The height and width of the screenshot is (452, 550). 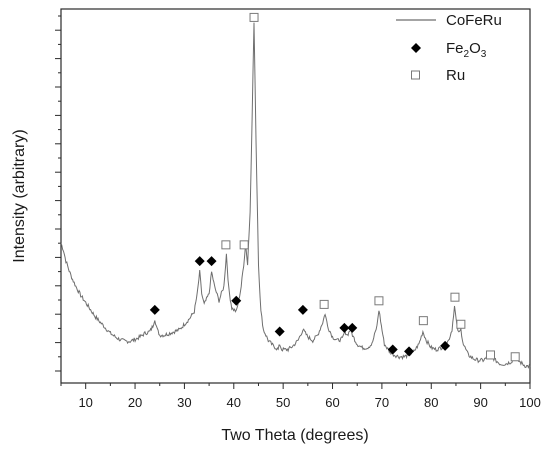 What do you see at coordinates (455, 75) in the screenshot?
I see `legend-label-ru: Ru` at bounding box center [455, 75].